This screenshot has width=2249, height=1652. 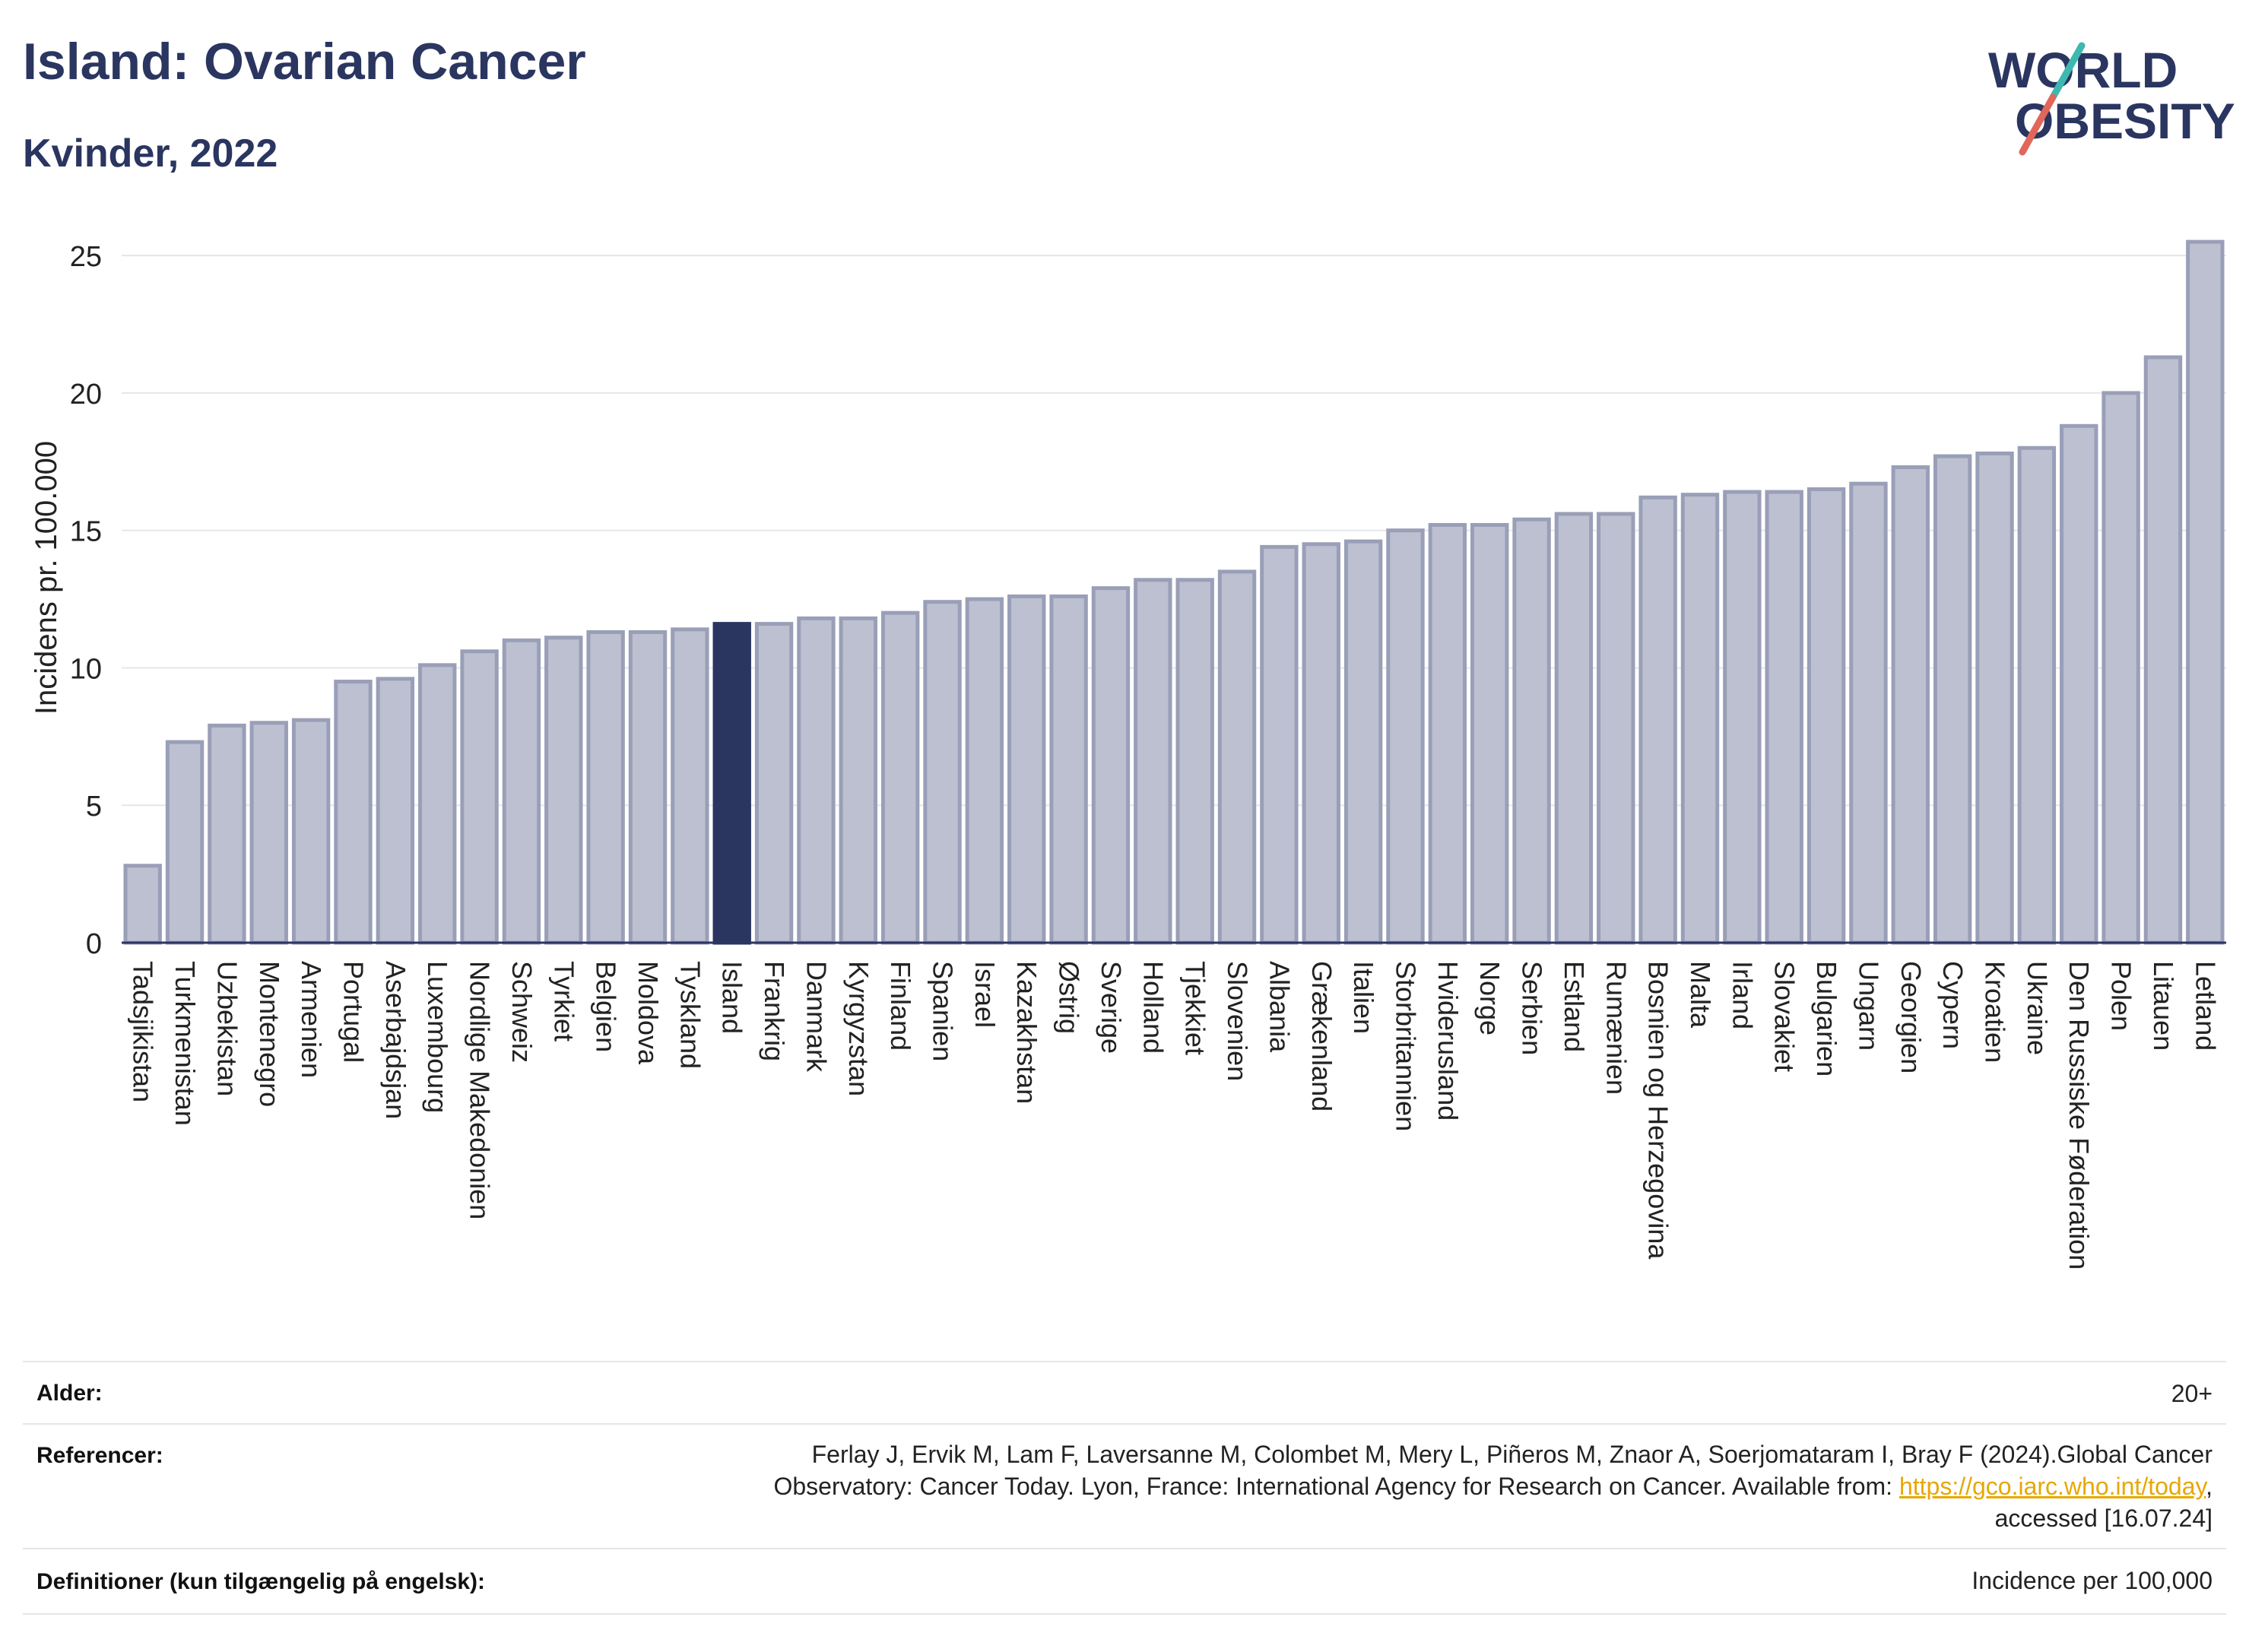 What do you see at coordinates (1363, 997) in the screenshot?
I see `x-tick-label: Italien` at bounding box center [1363, 997].